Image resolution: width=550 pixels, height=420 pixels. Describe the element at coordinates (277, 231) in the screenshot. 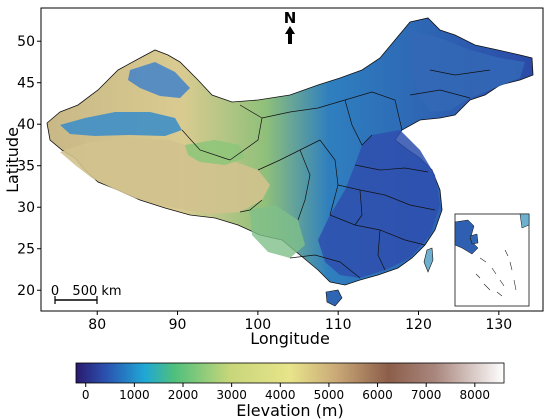

I see `yunnan-guizhou-plateau` at that location.